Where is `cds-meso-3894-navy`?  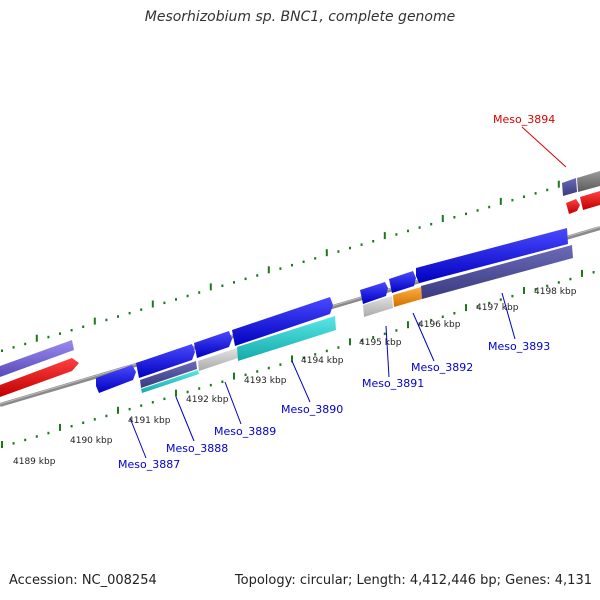 cds-meso-3894-navy is located at coordinates (569, 187).